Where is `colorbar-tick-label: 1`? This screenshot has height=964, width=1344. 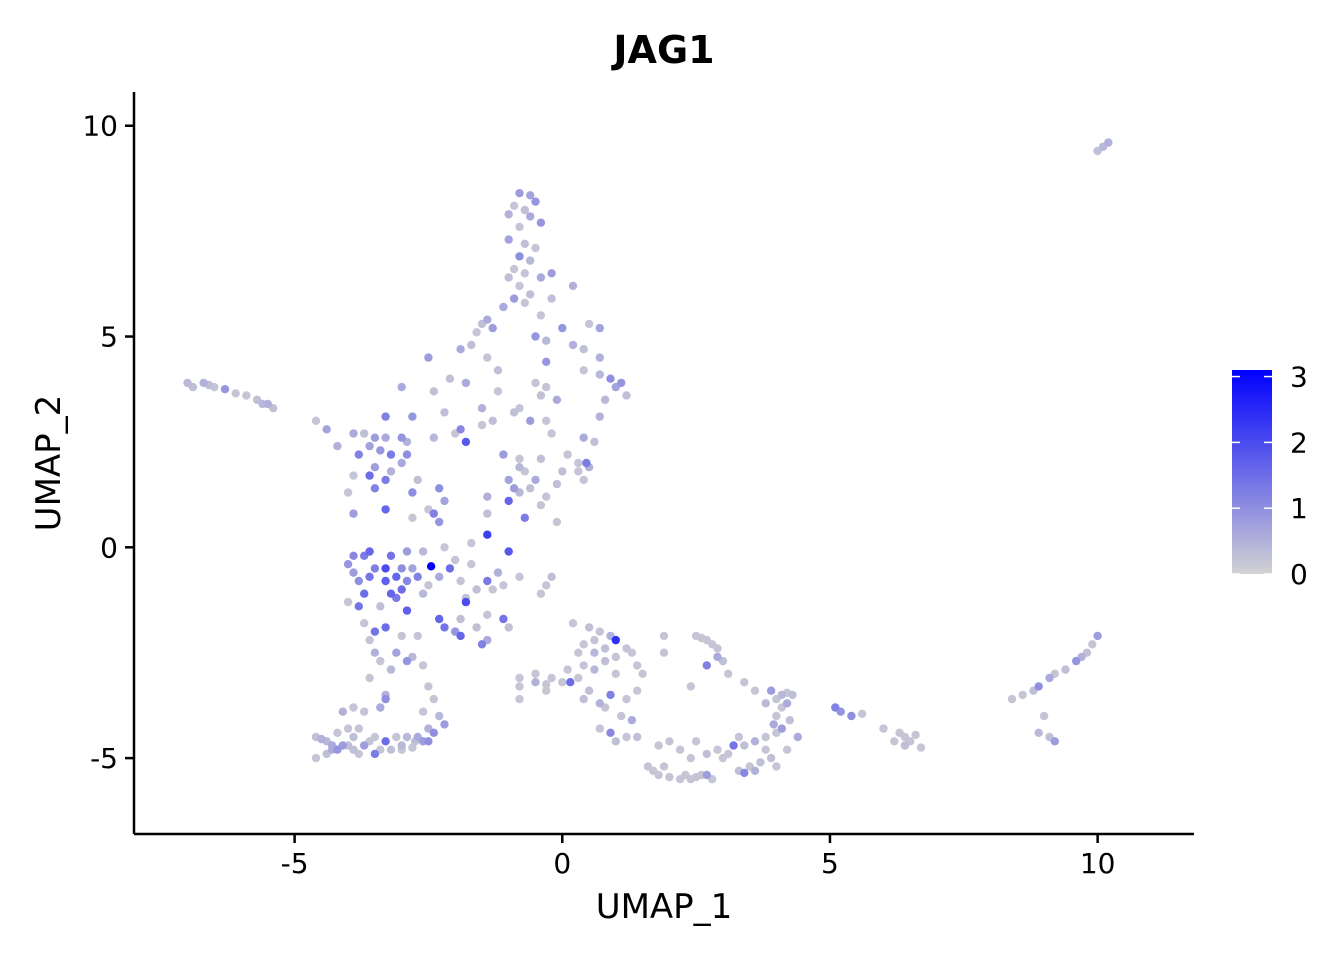
colorbar-tick-label: 1 is located at coordinates (1299, 508).